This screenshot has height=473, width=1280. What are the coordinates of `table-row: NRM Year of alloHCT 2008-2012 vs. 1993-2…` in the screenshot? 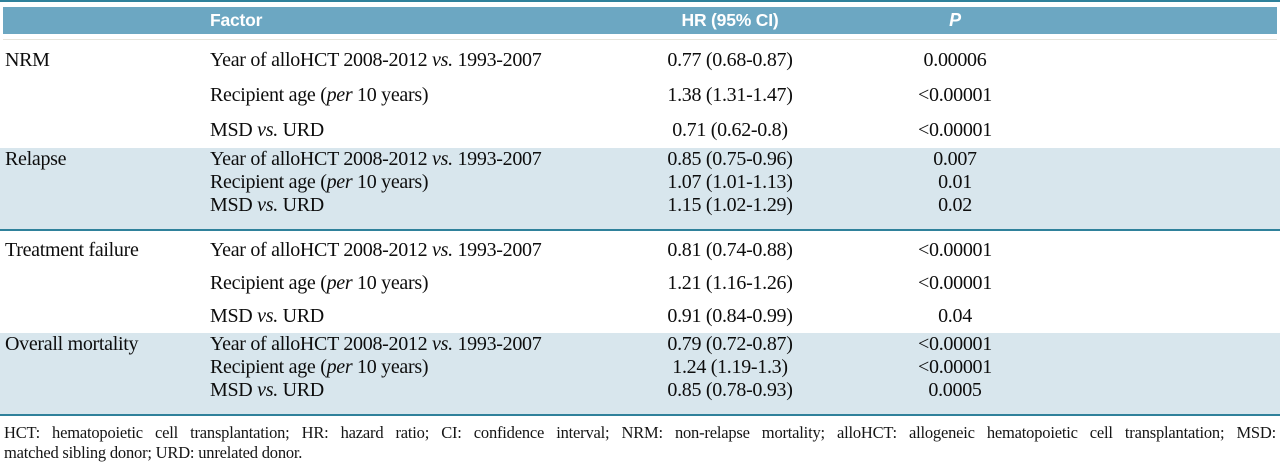 It's located at (640, 60).